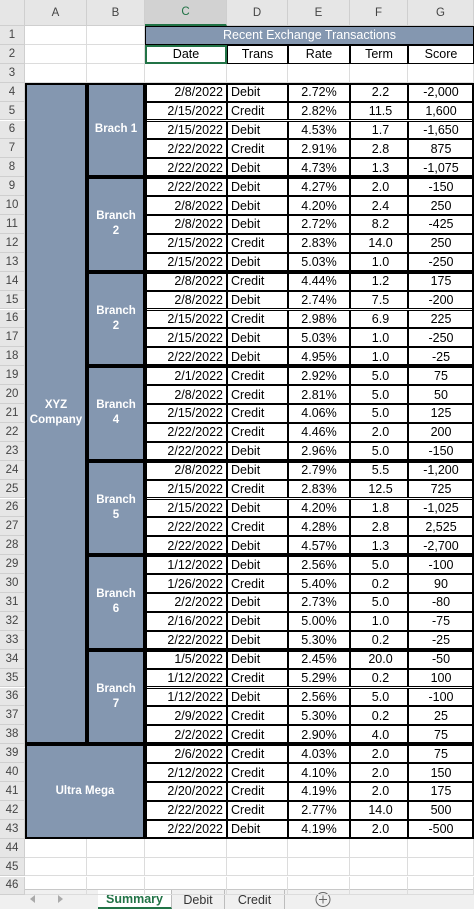  What do you see at coordinates (319, 300) in the screenshot?
I see `data-cell: 2.74%` at bounding box center [319, 300].